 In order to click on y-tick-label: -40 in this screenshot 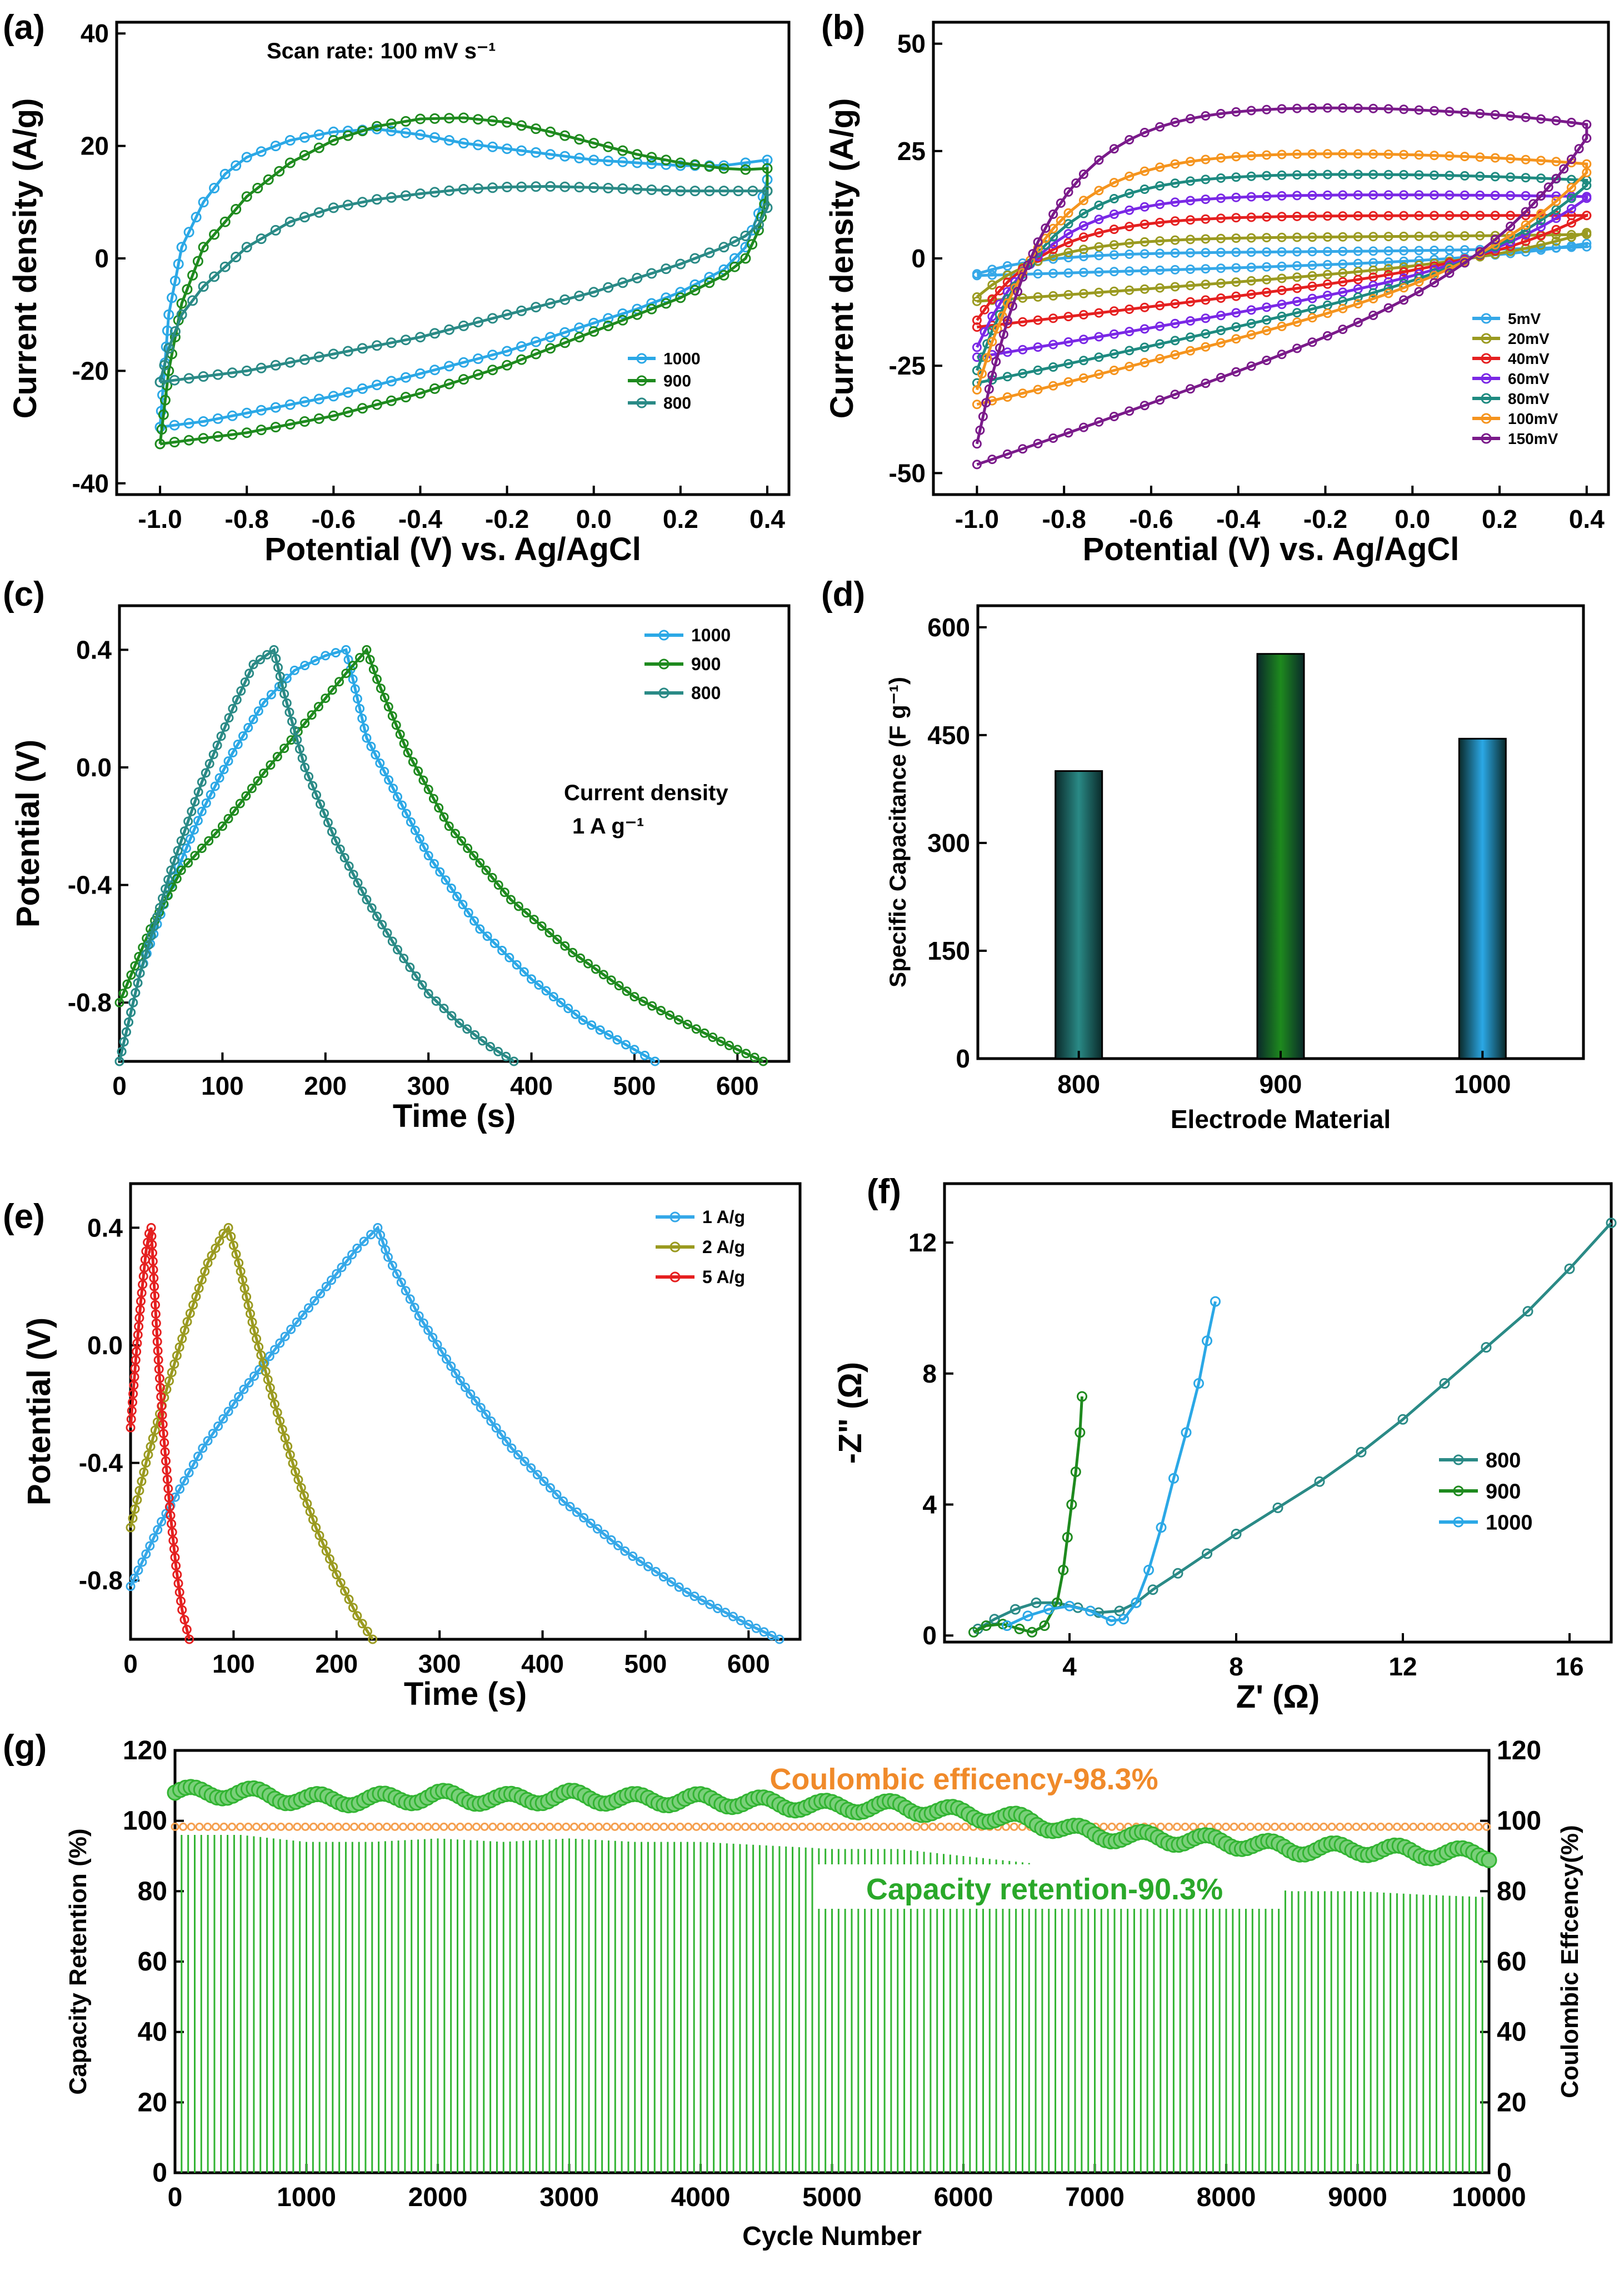, I will do `click(90, 483)`.